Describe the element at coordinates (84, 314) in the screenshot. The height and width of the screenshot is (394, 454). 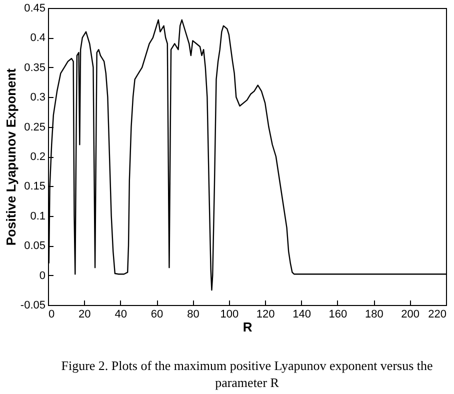
I see `x-tick-label: 20` at that location.